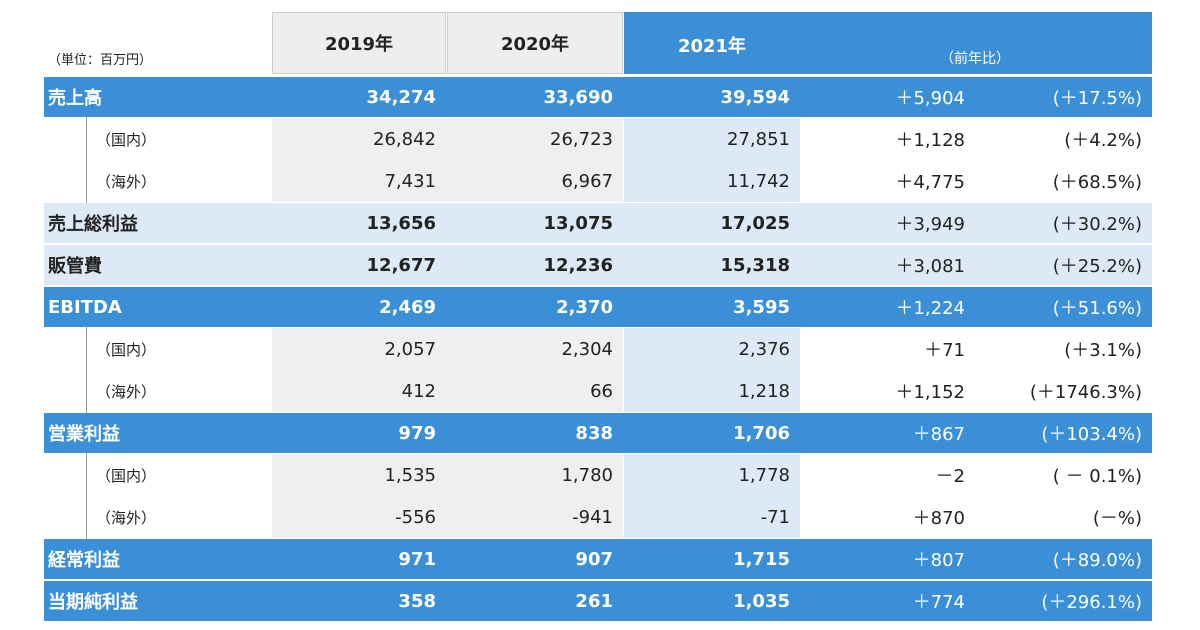 This screenshot has width=1200, height=630. I want to click on cell: ＋1,224, so click(930, 308).